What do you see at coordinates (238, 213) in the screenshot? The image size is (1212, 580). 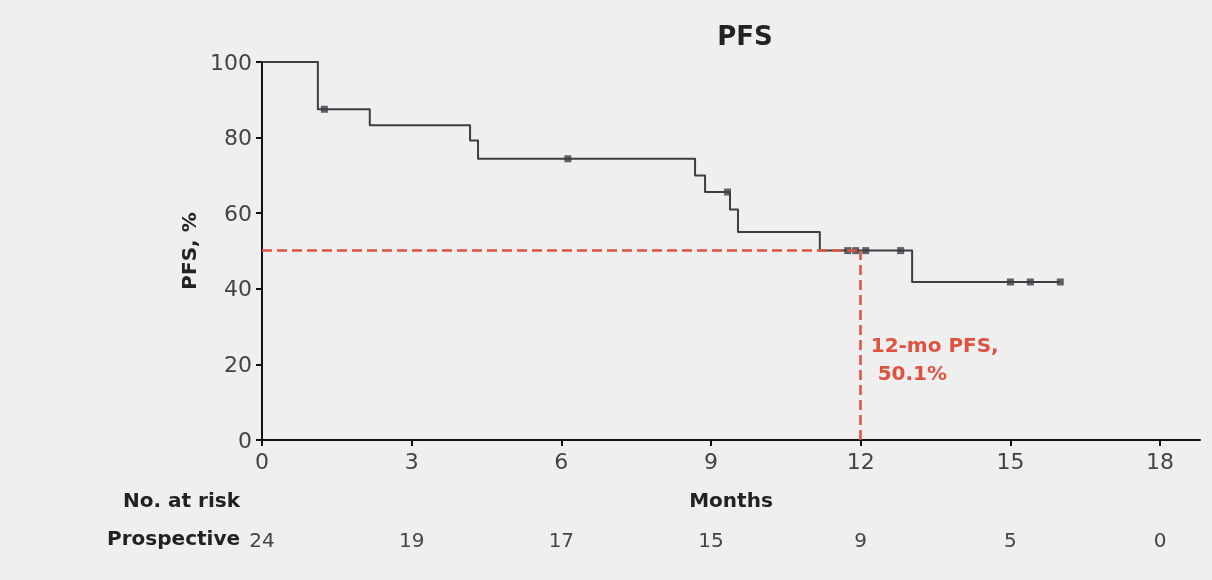 I see `y-tick-label: 60` at bounding box center [238, 213].